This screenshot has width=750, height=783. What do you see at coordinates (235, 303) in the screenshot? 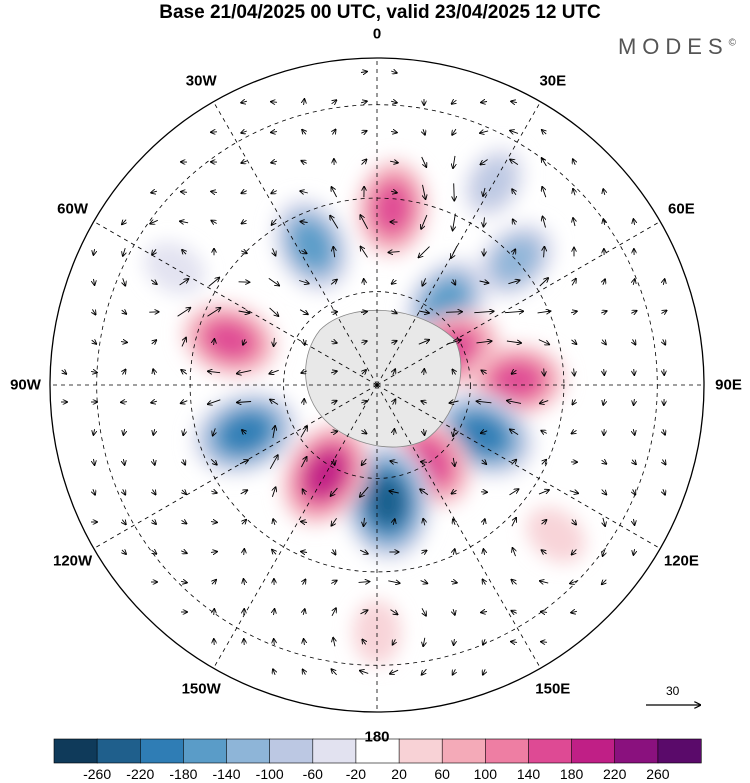
I see `meridian-line` at bounding box center [235, 303].